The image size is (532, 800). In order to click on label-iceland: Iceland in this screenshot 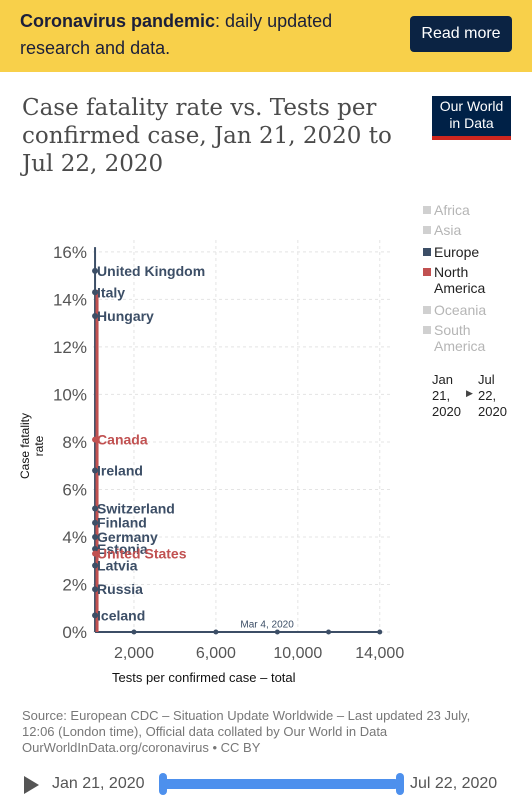, I will do `click(121, 615)`.